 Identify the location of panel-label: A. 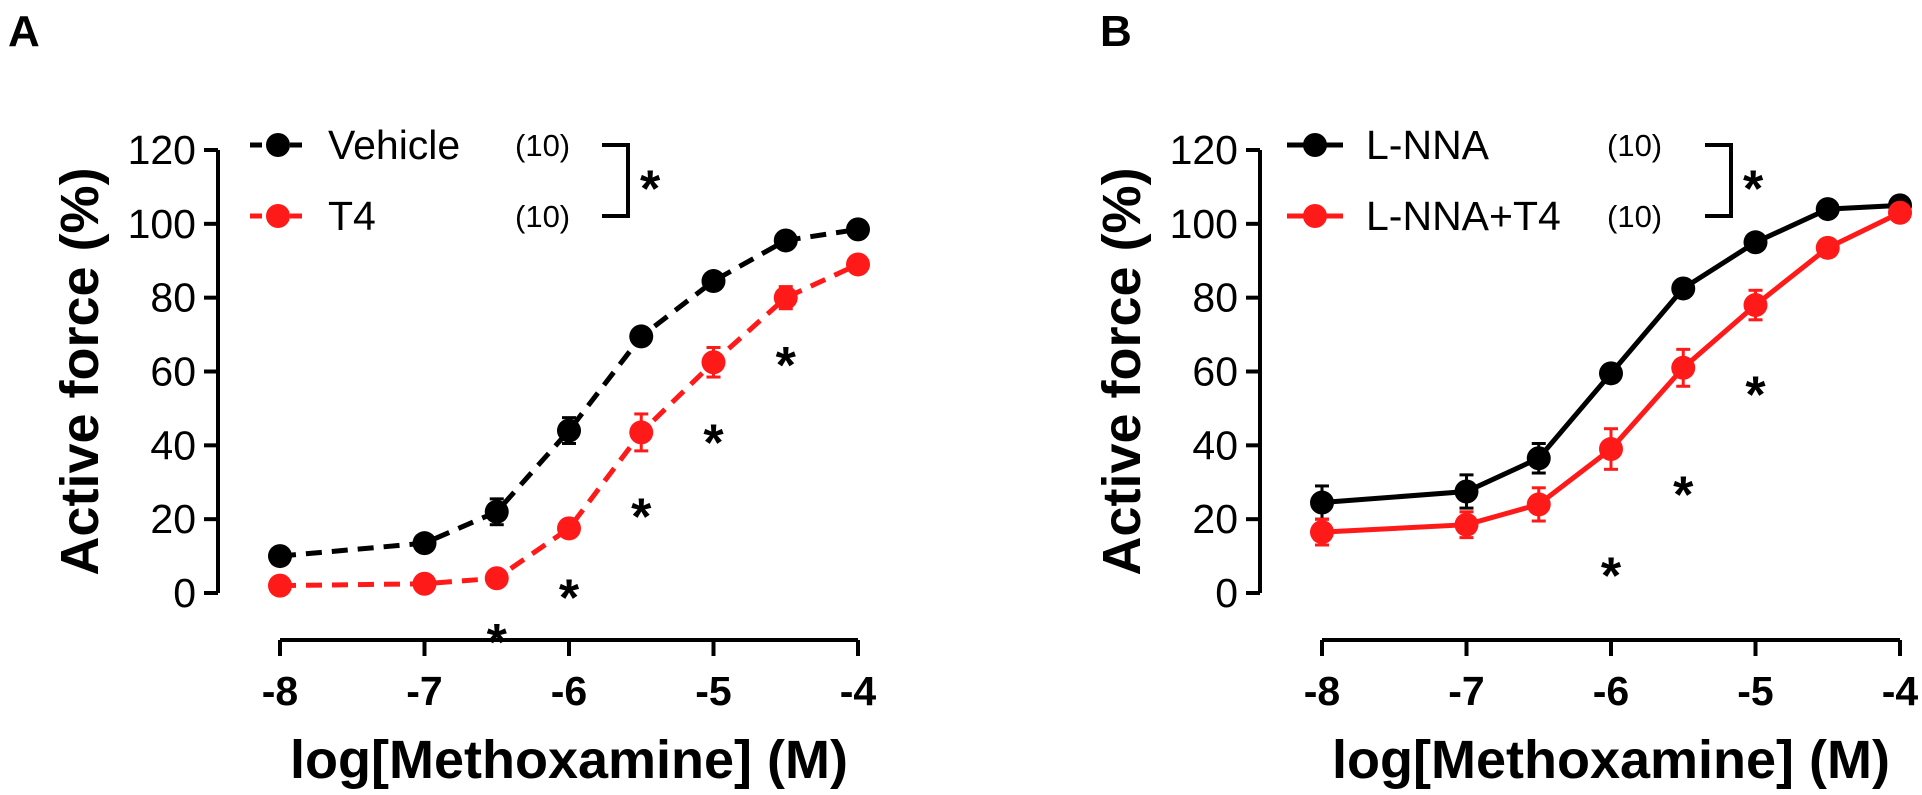
(24, 31).